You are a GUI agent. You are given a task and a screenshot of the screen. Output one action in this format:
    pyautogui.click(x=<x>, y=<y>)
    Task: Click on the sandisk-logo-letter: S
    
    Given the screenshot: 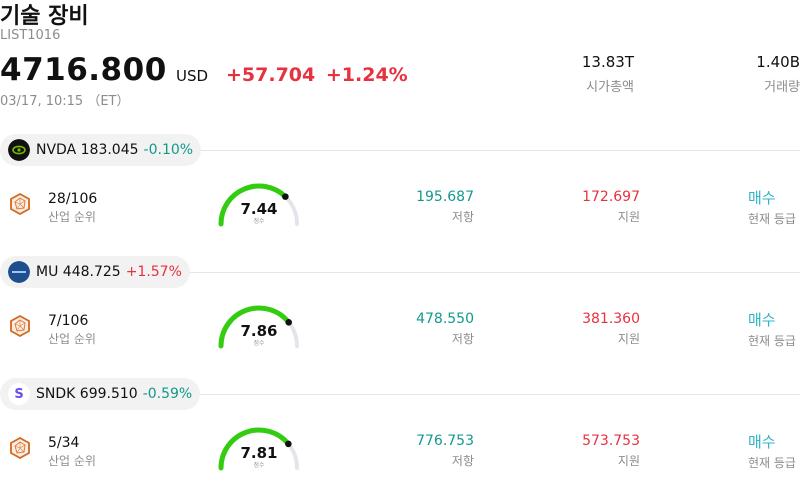 What is the action you would take?
    pyautogui.click(x=19, y=394)
    